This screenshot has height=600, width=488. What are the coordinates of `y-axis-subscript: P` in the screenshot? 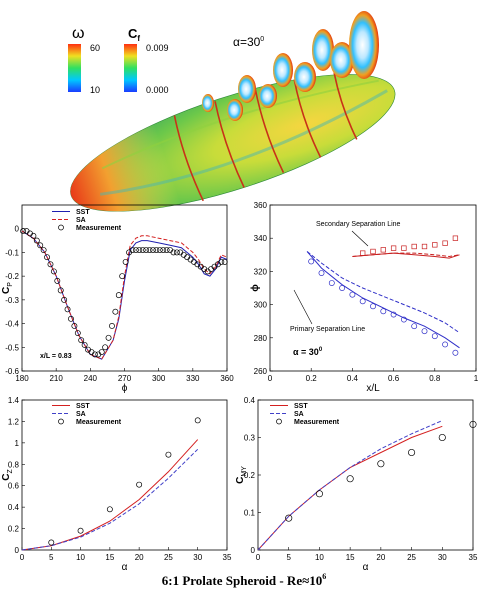 It's located at (10, 284).